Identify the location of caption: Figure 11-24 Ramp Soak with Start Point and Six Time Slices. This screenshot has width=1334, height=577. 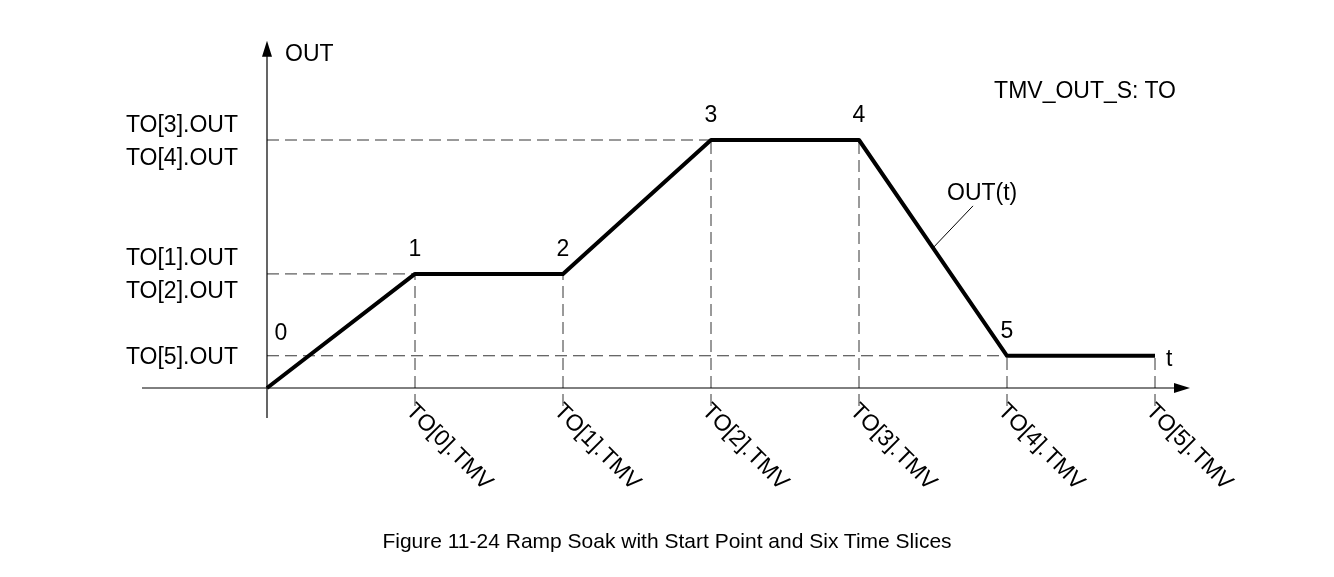
(667, 540).